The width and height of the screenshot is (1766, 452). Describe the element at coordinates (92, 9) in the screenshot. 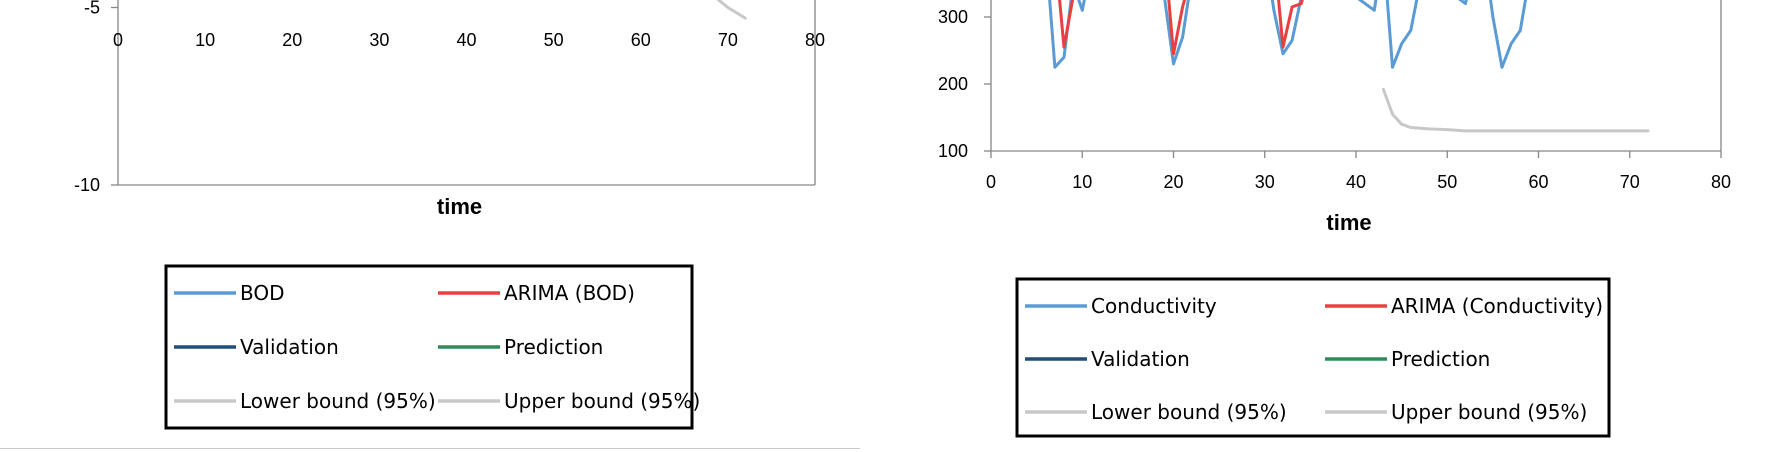

I see `y-tick-label: -5` at that location.